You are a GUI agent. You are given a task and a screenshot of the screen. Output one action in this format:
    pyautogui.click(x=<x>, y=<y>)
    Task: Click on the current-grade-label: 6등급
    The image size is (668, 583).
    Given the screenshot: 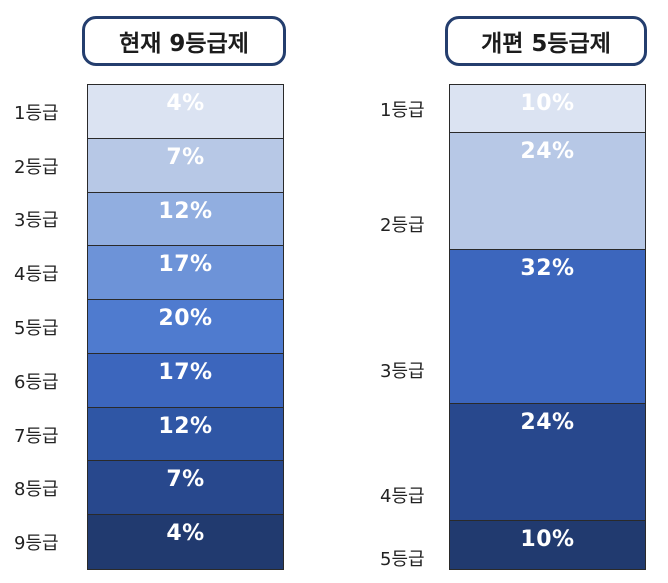 What is the action you would take?
    pyautogui.click(x=36, y=382)
    